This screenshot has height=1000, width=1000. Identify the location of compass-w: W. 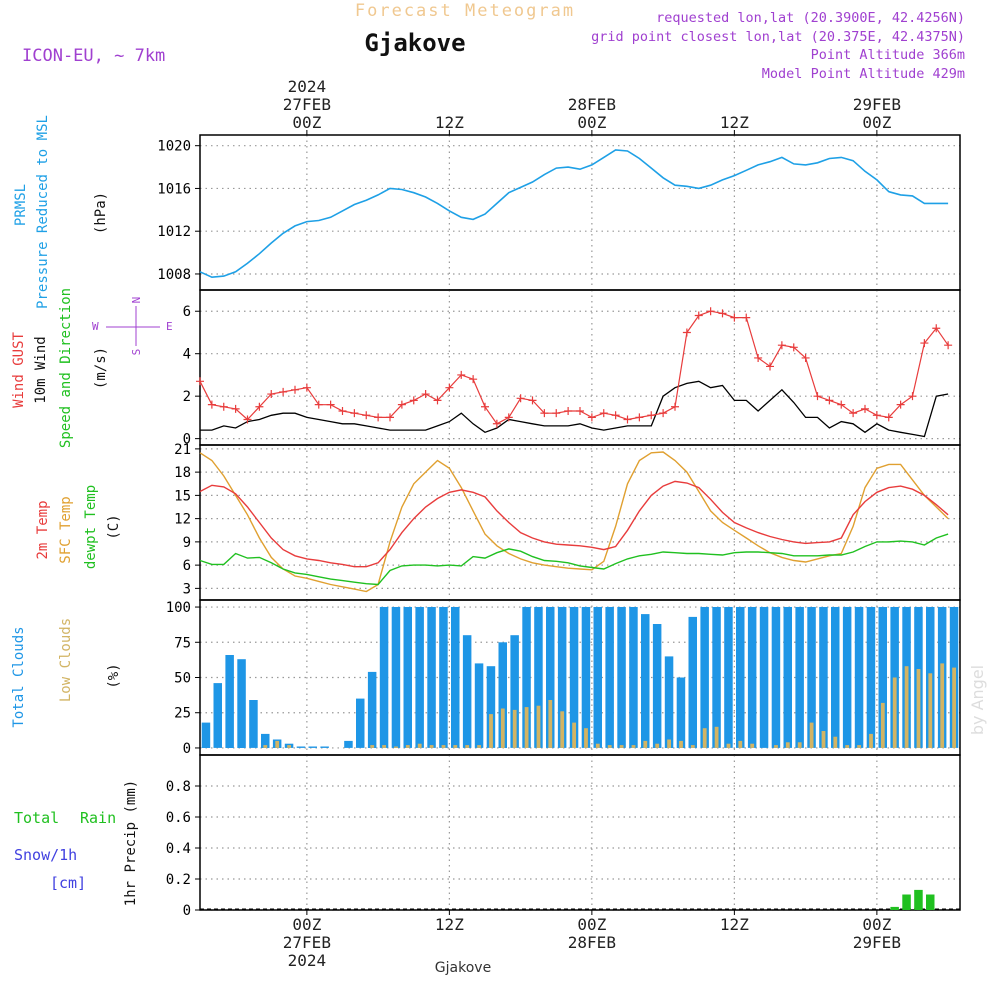
(95, 326).